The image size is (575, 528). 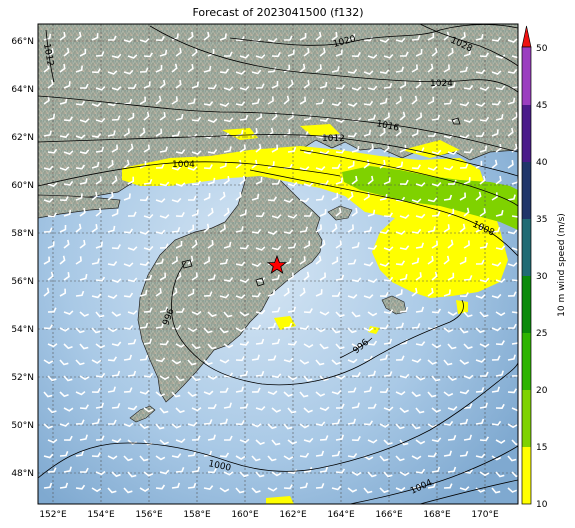 What do you see at coordinates (101, 515) in the screenshot?
I see `lon-tick: 154°E` at bounding box center [101, 515].